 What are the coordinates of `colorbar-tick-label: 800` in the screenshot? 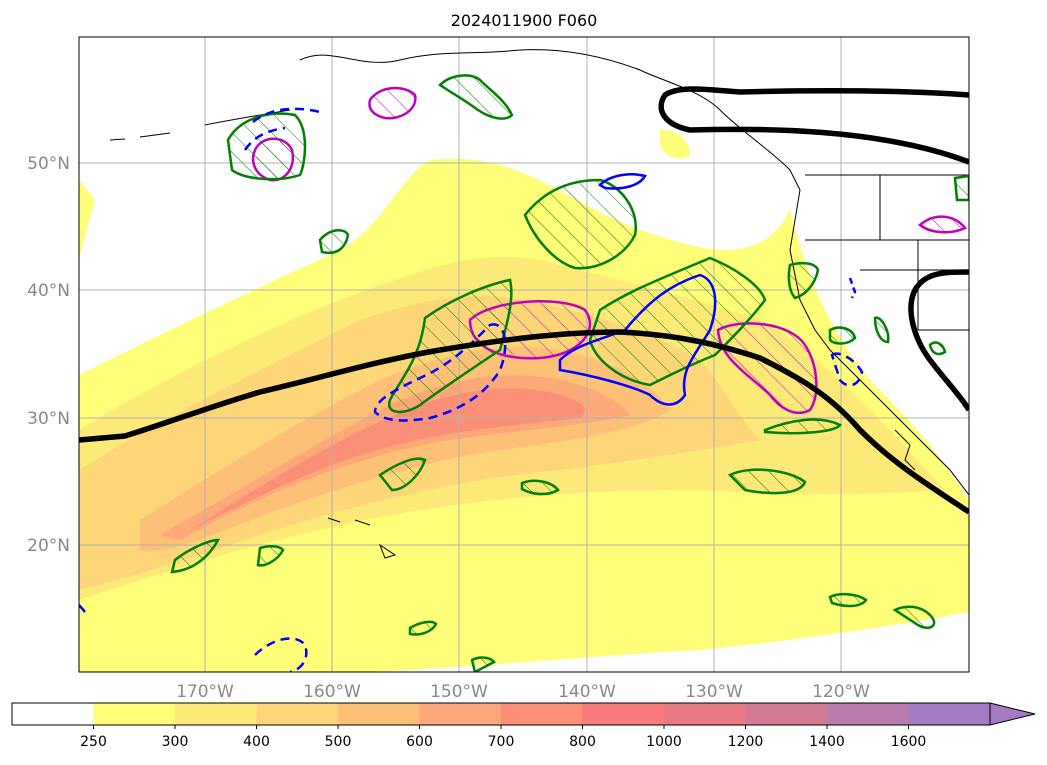 It's located at (582, 742).